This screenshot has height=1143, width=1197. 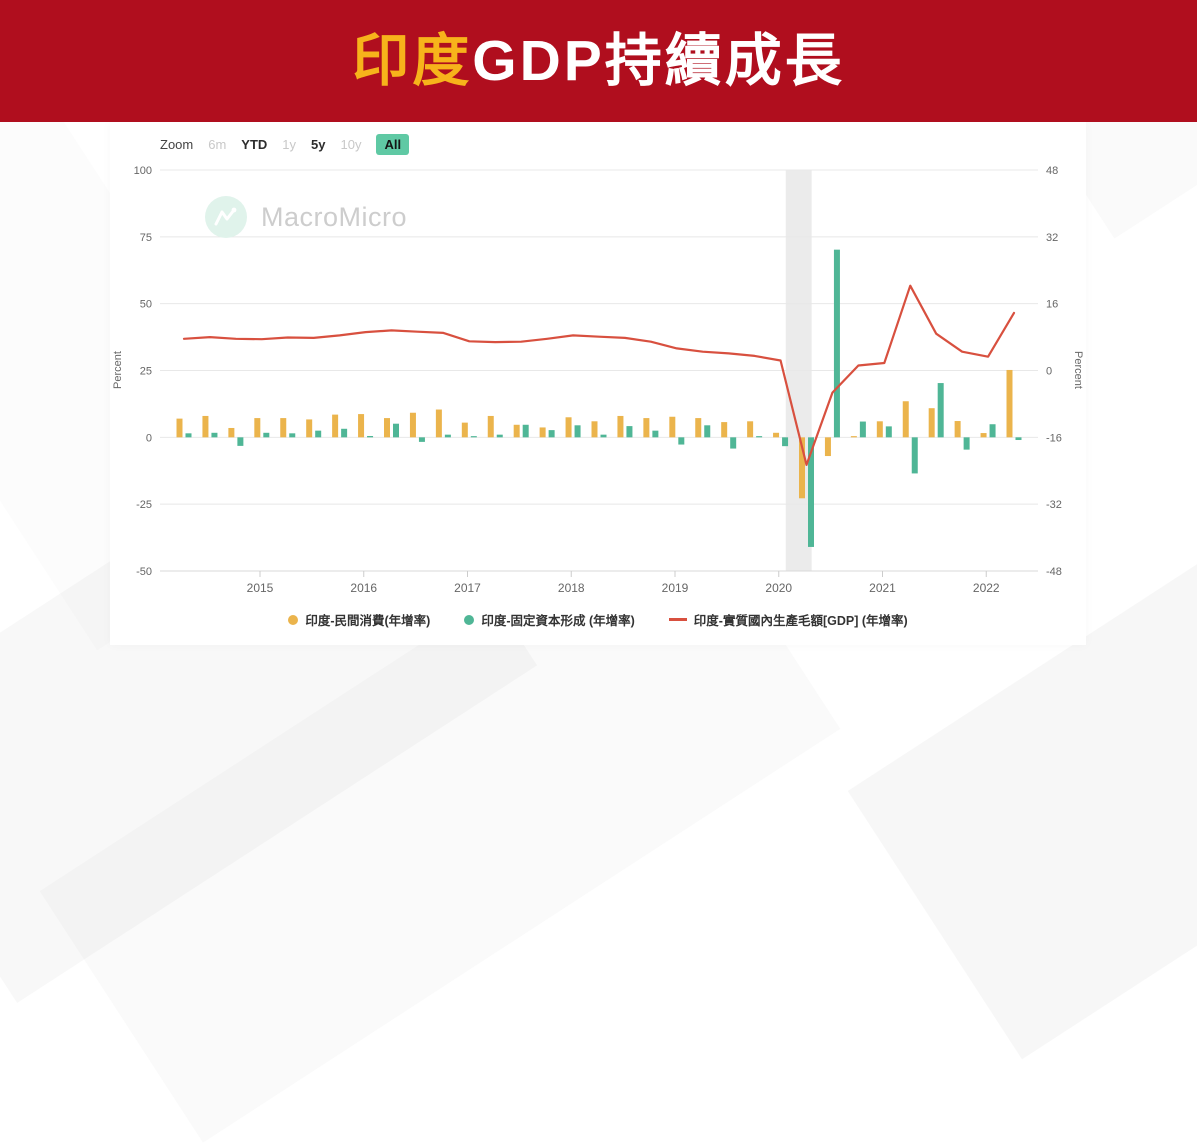 I want to click on range-button-5y: 5y, so click(x=318, y=144).